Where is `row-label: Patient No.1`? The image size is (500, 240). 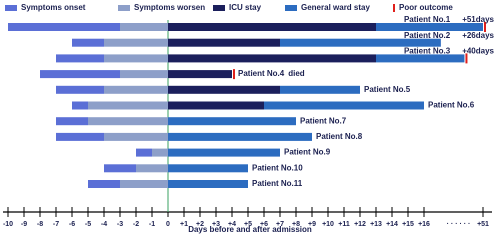
row-label: Patient No.1 is located at coordinates (427, 19).